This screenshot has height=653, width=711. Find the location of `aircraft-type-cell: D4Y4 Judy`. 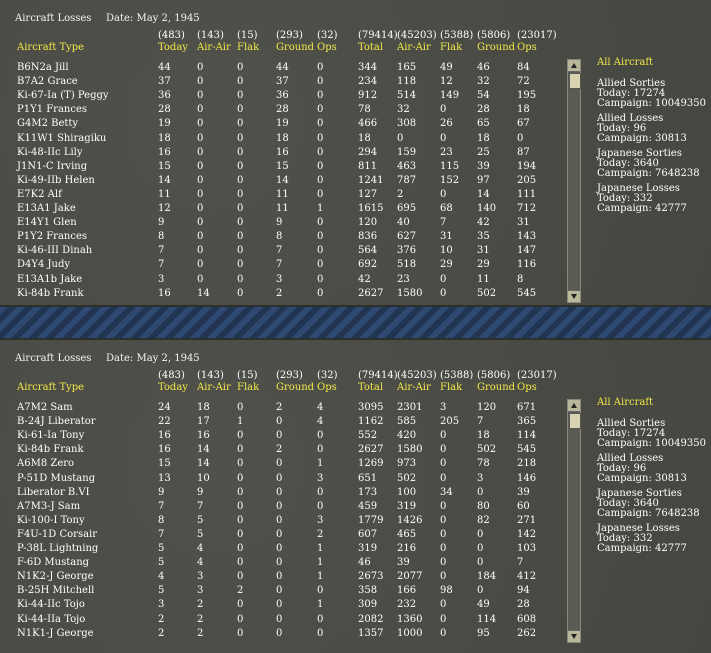

aircraft-type-cell: D4Y4 Judy is located at coordinates (44, 264).